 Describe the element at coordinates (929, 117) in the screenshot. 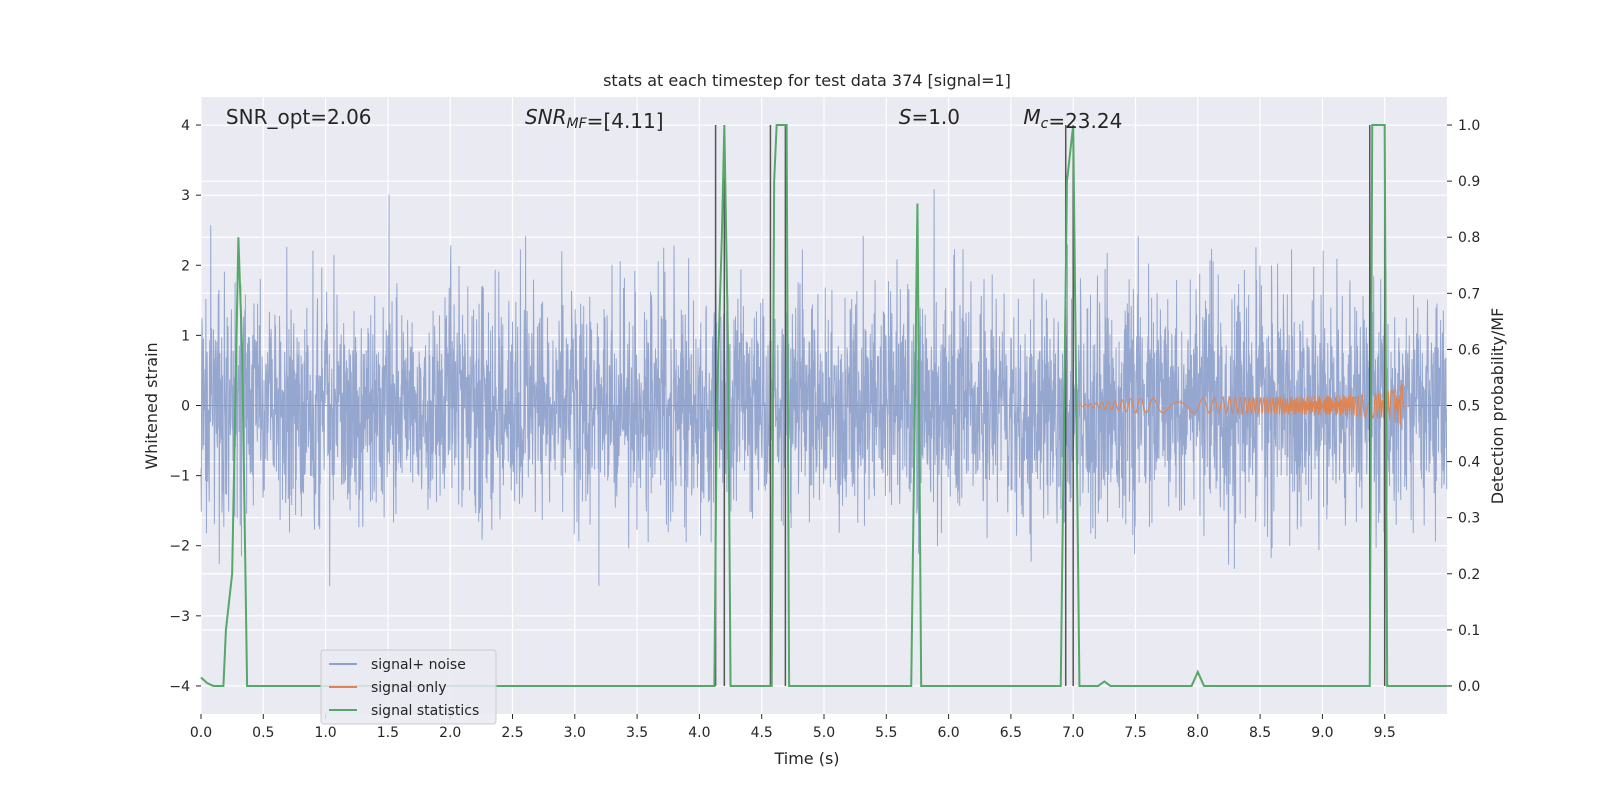

I see `annotation-text: S=1.0` at that location.